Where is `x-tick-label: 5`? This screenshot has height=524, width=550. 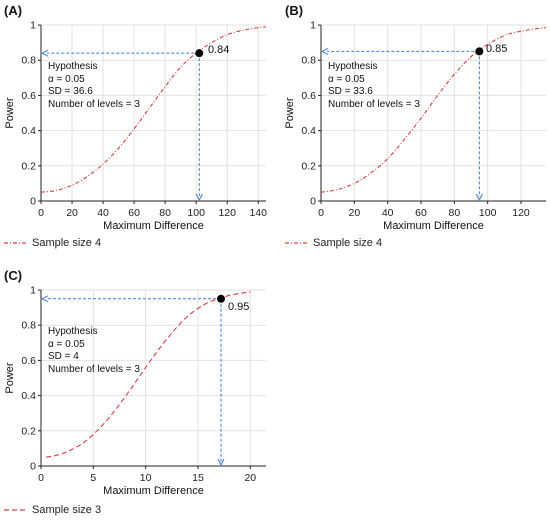 x-tick-label: 5 is located at coordinates (93, 478).